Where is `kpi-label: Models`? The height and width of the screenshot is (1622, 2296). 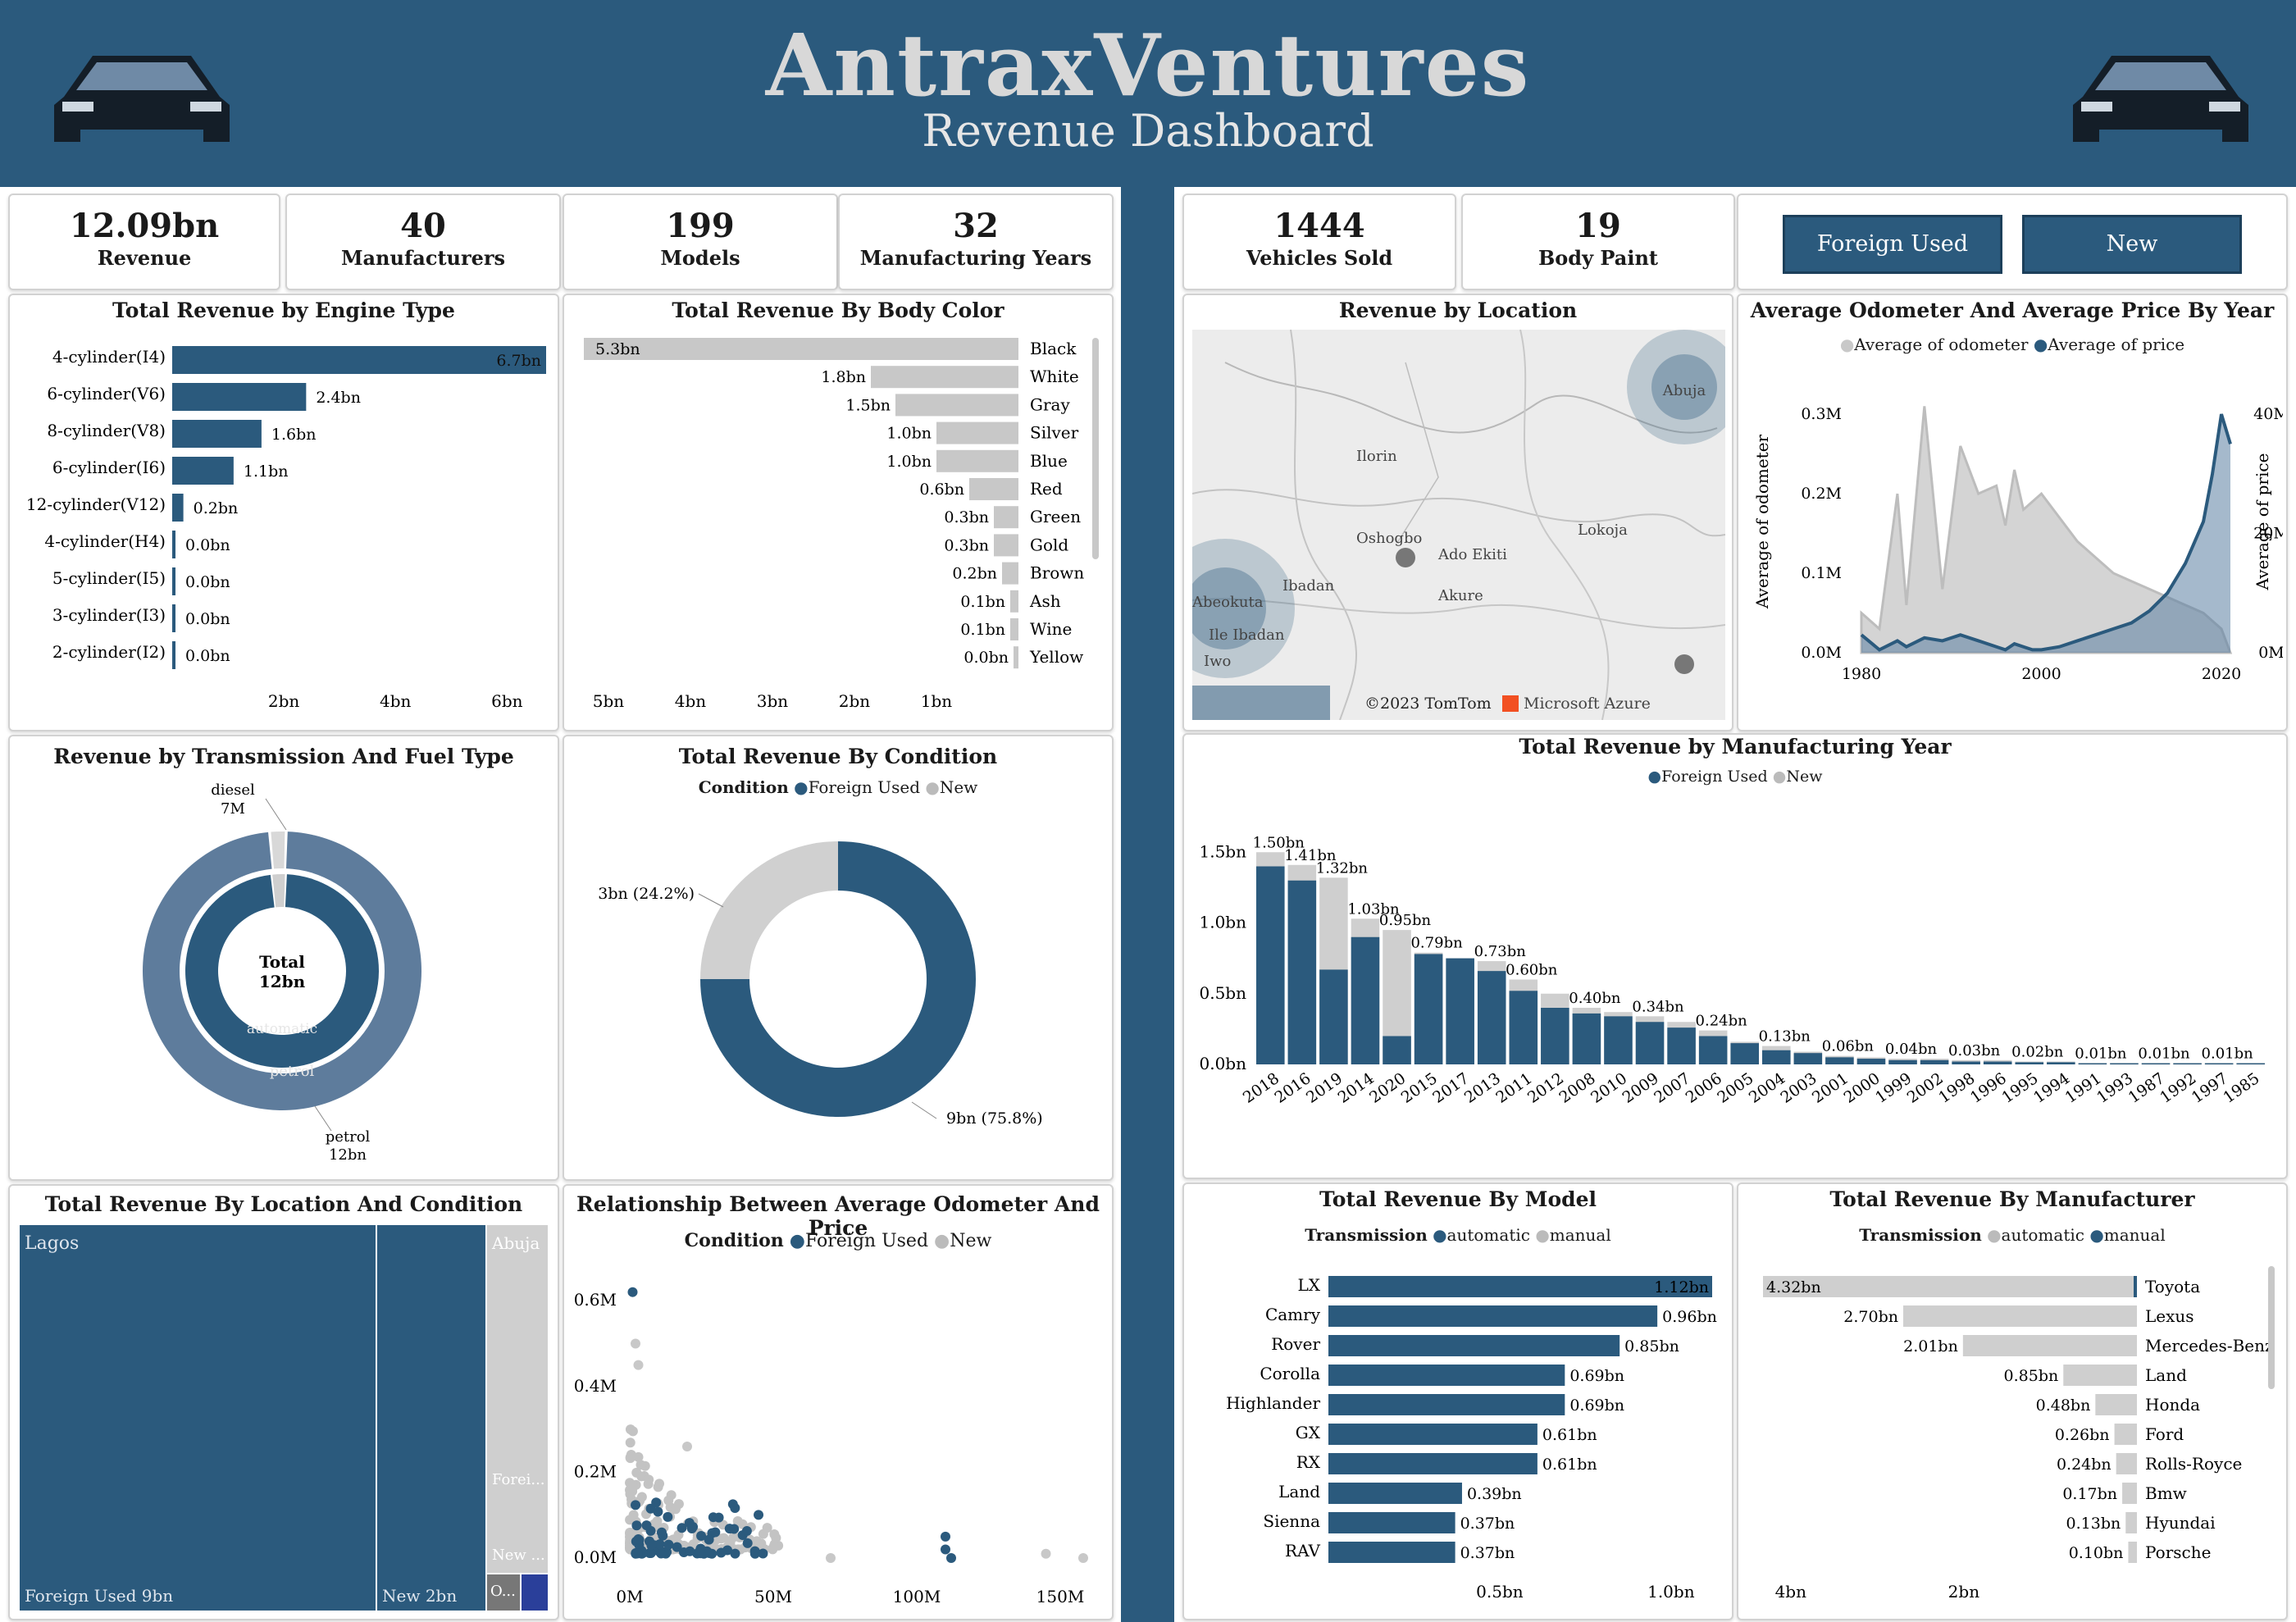 kpi-label: Models is located at coordinates (700, 258).